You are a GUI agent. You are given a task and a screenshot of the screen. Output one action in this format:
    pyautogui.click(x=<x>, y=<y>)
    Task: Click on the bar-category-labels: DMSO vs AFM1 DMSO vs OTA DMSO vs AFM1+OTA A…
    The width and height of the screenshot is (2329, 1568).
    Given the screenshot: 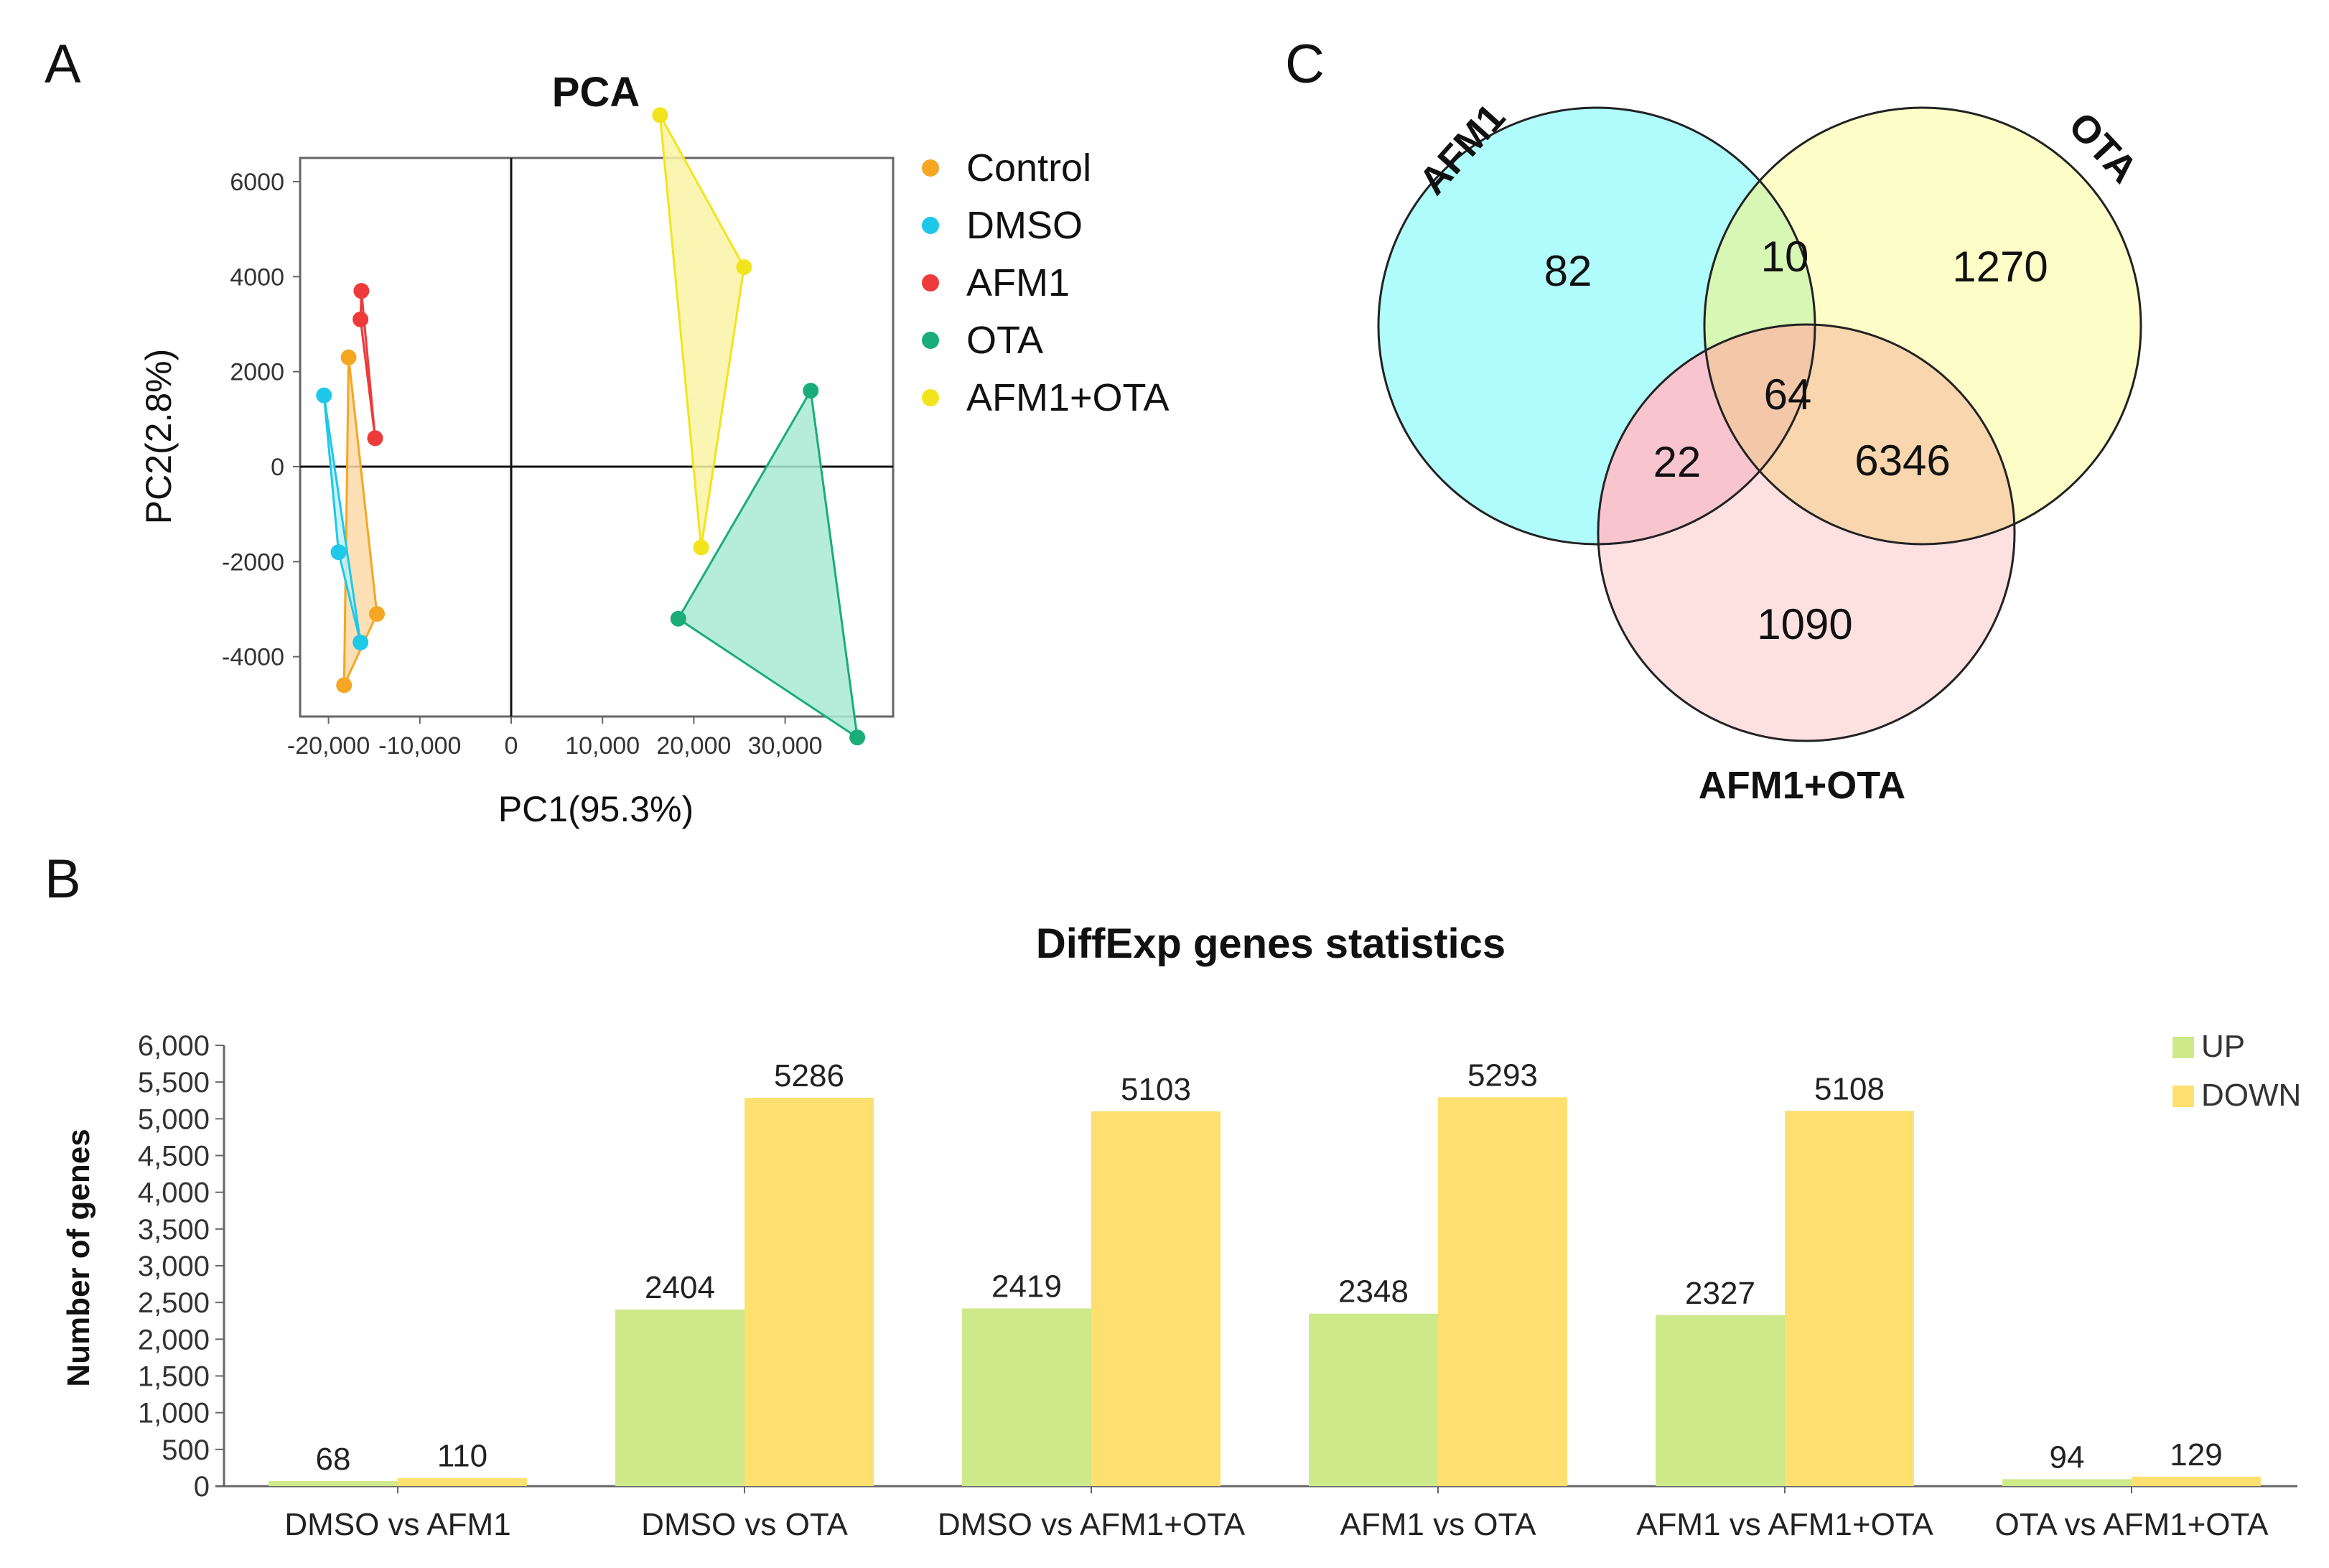 What is the action you would take?
    pyautogui.click(x=1276, y=1514)
    